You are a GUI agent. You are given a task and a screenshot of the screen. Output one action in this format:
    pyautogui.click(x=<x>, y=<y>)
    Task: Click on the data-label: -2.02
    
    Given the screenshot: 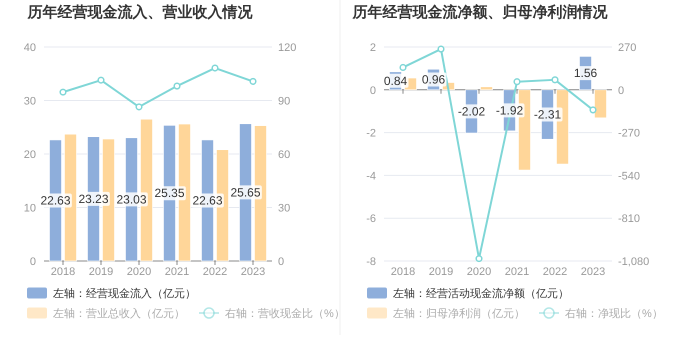 What is the action you would take?
    pyautogui.click(x=472, y=111)
    